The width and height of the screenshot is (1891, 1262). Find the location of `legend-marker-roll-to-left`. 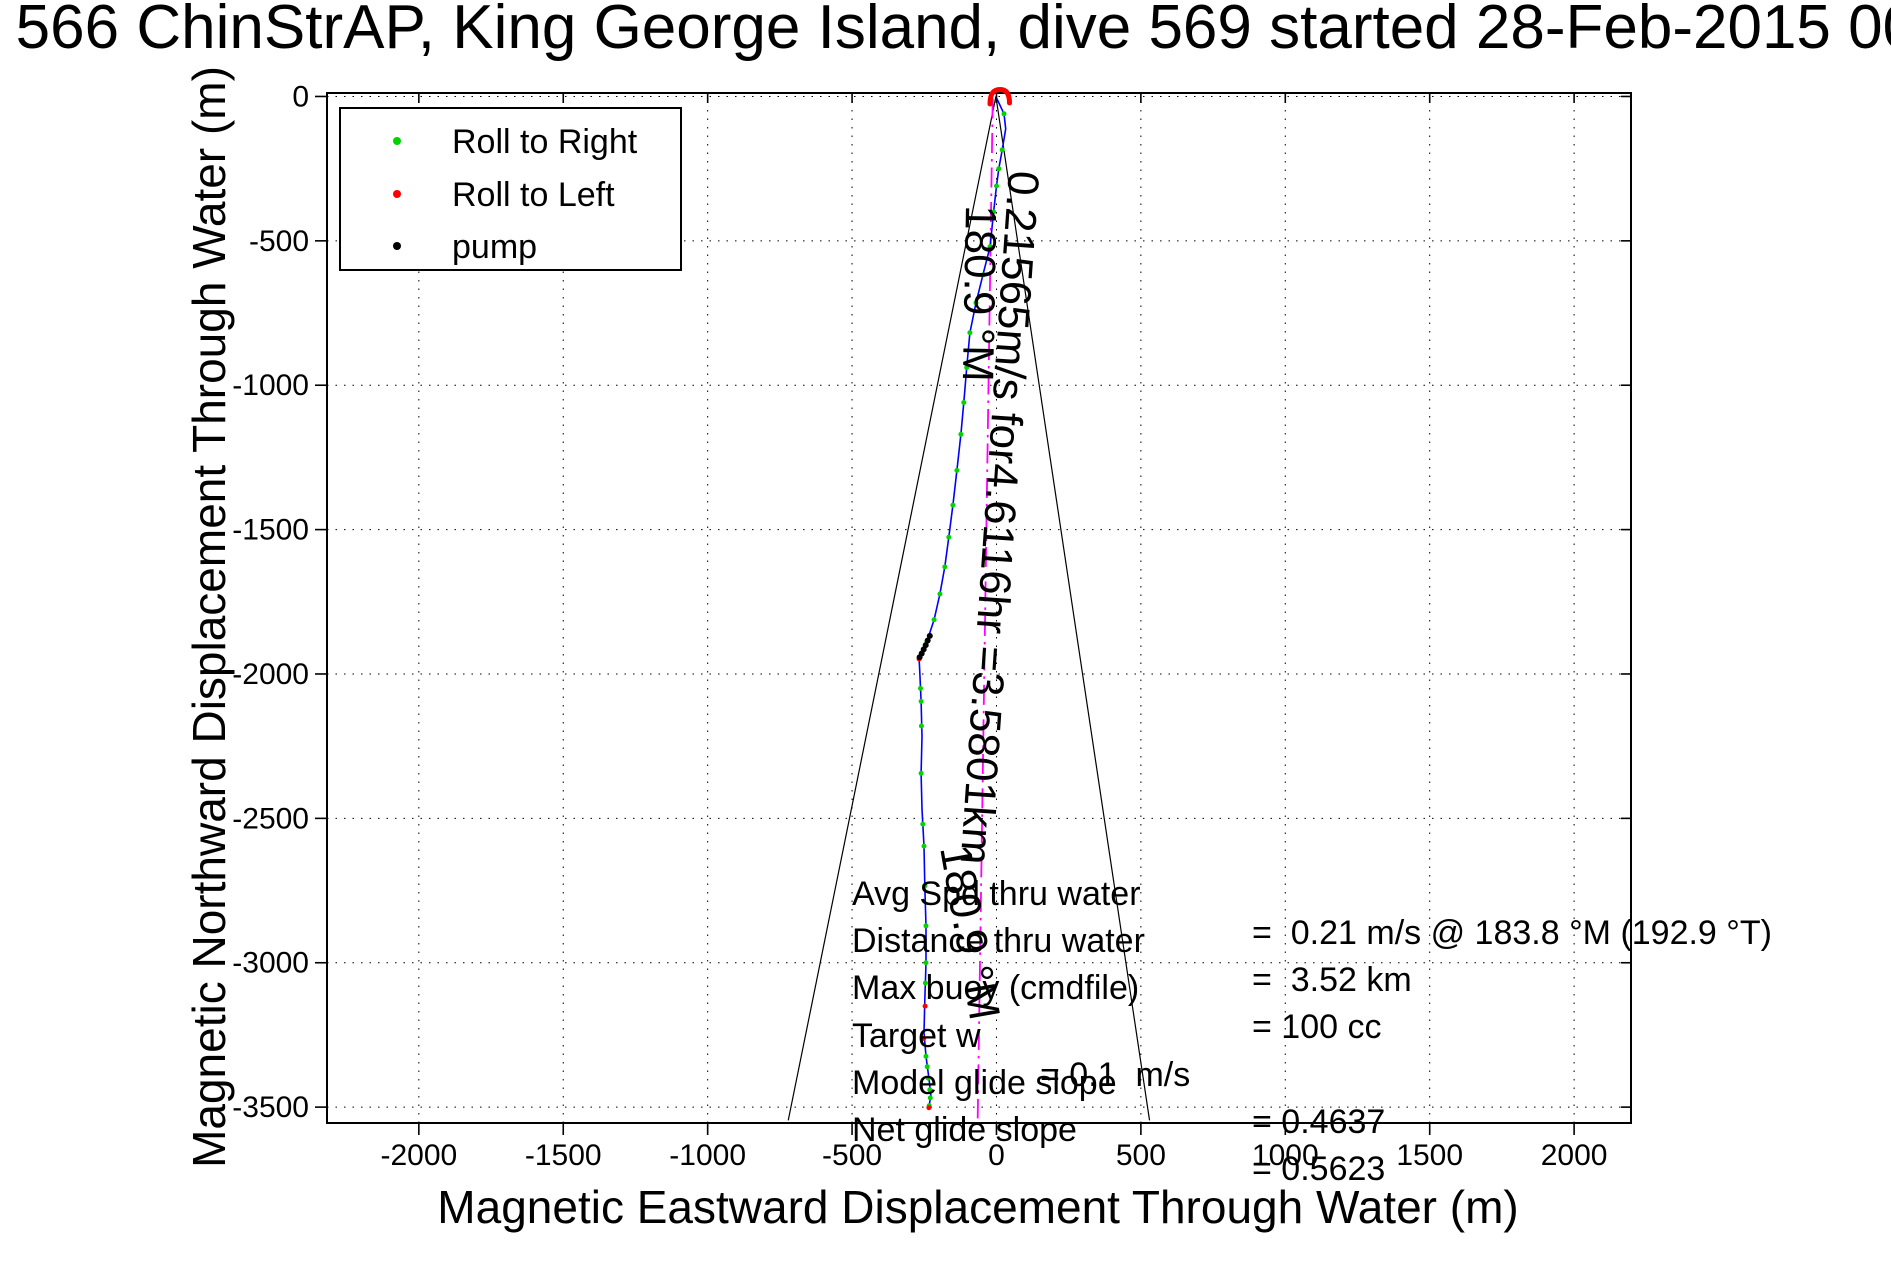

legend-marker-roll-to-left is located at coordinates (397, 194).